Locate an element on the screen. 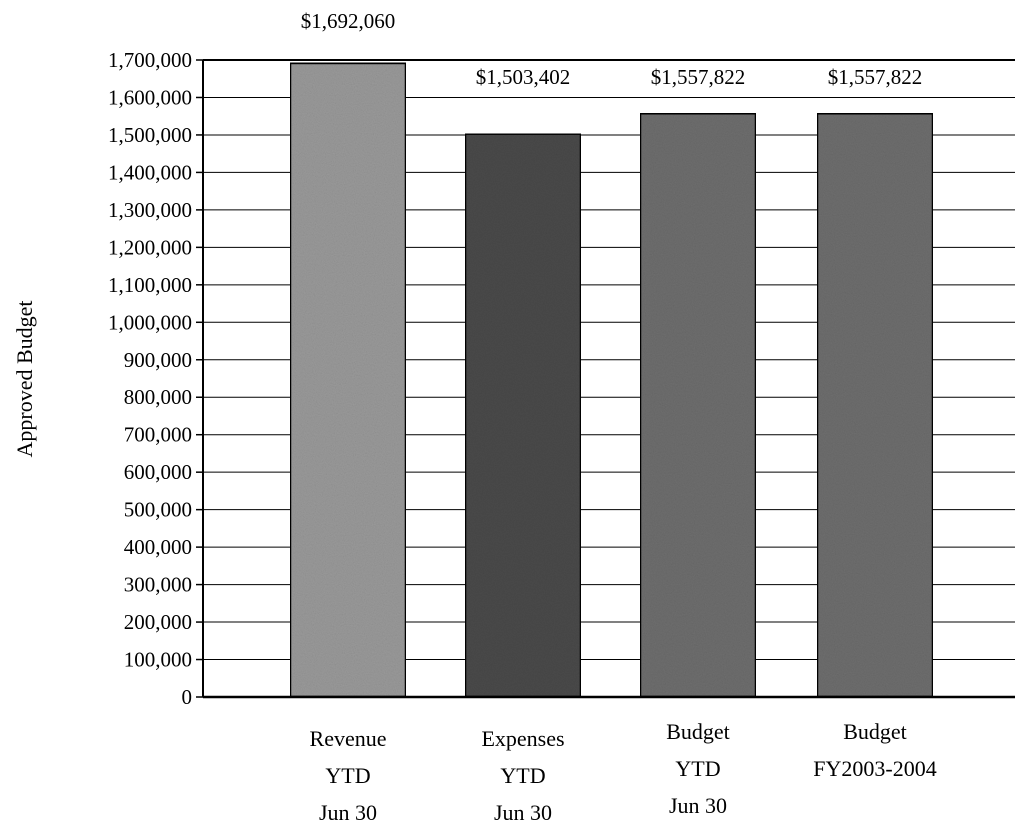 Image resolution: width=1015 pixels, height=839 pixels. y-tick-label: 1,200,000 is located at coordinates (150, 247).